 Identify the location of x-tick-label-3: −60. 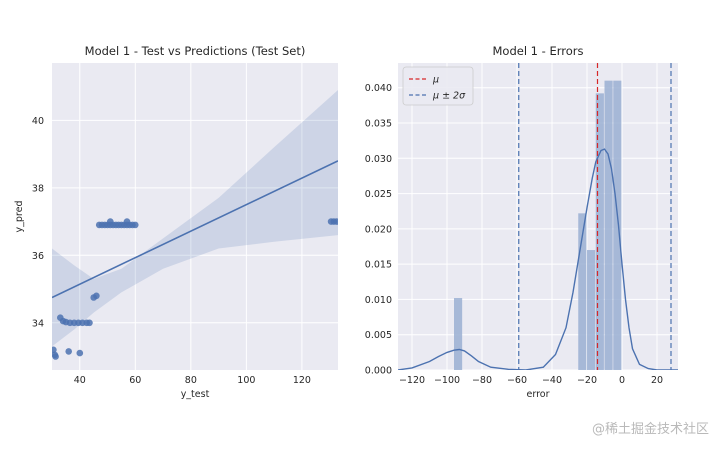
(517, 380).